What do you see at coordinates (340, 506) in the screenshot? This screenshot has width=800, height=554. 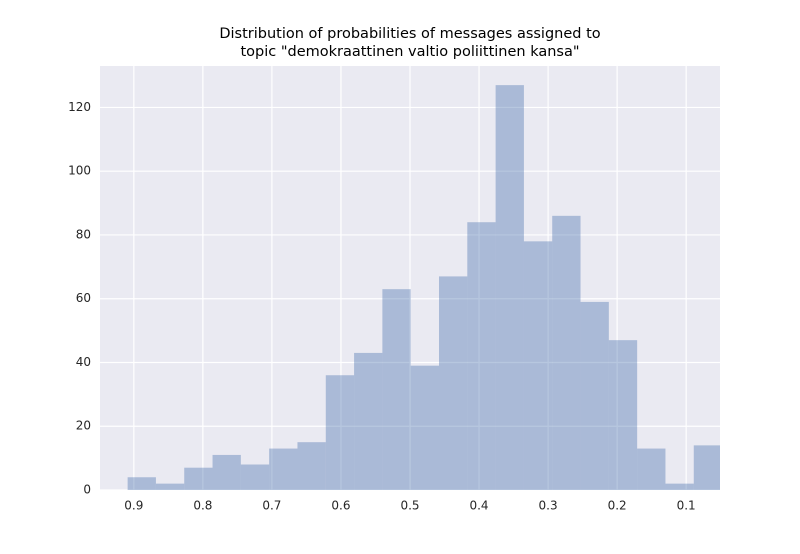 I see `x-tick-label: 0.6` at bounding box center [340, 506].